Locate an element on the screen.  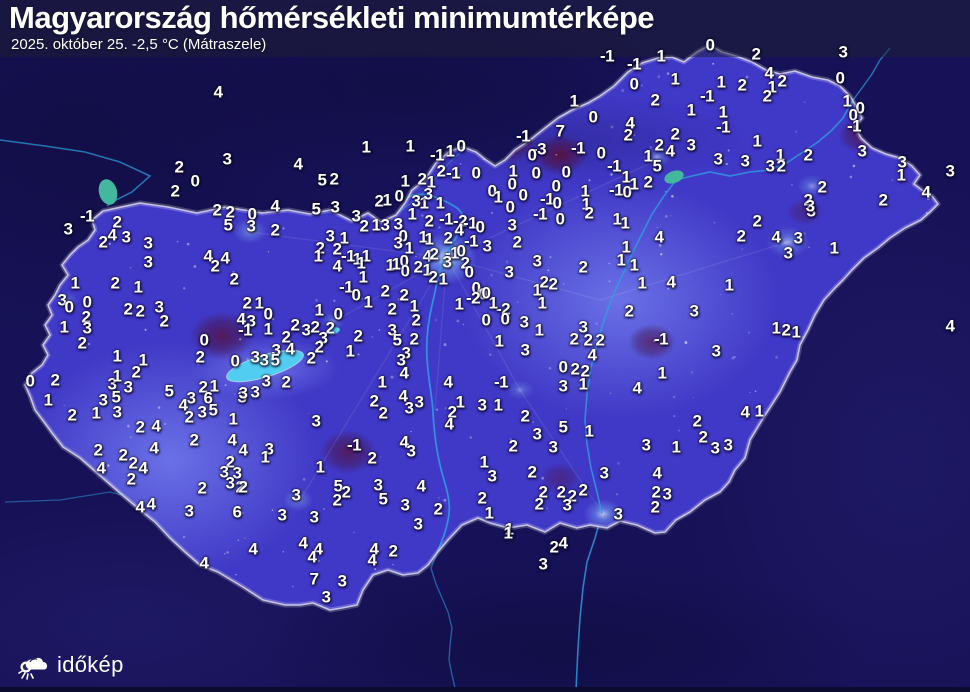
idokep-logo: időkép is located at coordinates (70, 665).